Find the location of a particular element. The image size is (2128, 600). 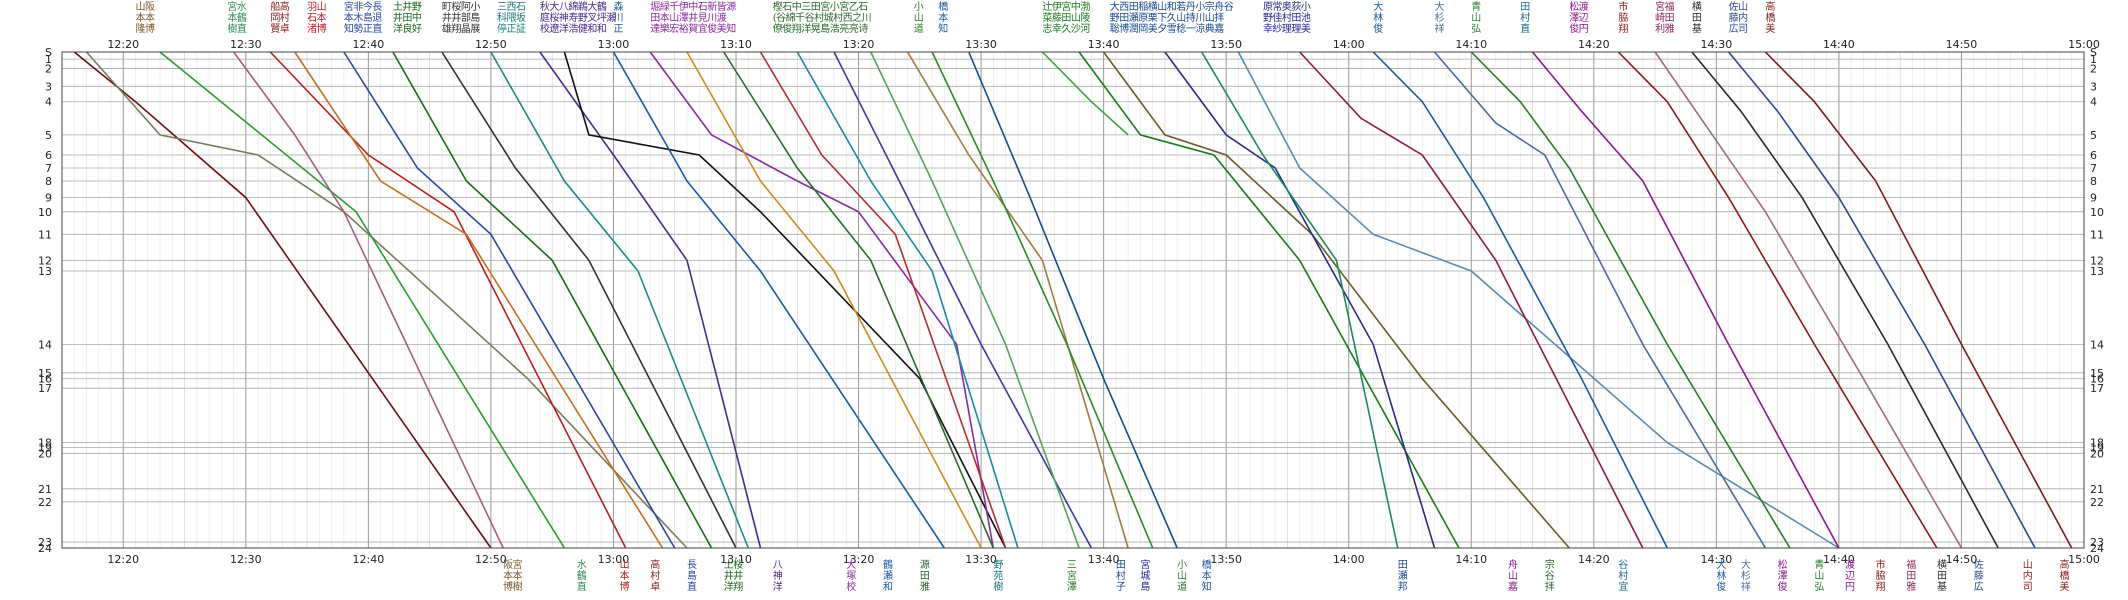

bottom-train-label: 野 is located at coordinates (998, 565).